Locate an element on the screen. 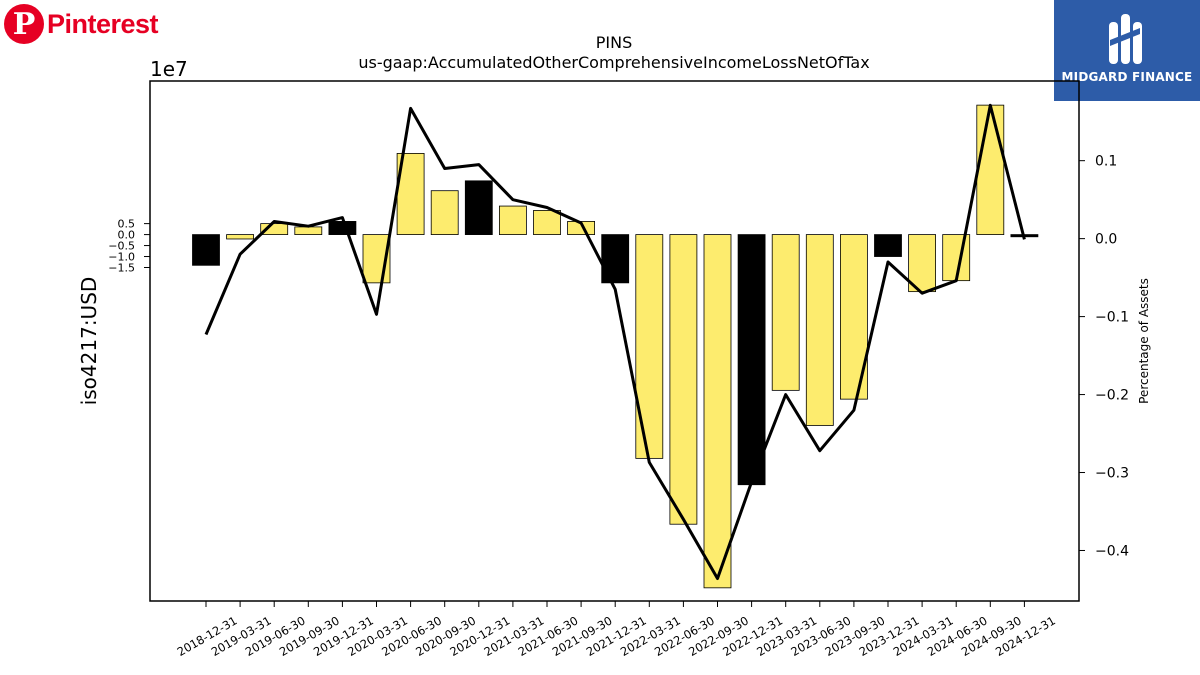 This screenshot has width=1200, height=675. y-tick-label: −1.5 is located at coordinates (121, 267).